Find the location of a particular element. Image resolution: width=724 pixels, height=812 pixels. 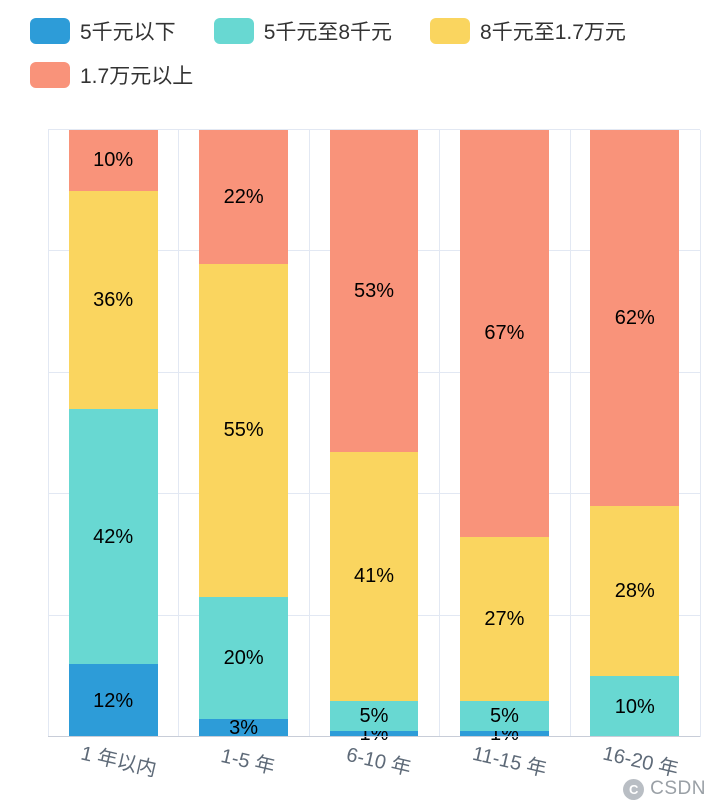

bar-segment: 53% is located at coordinates (374, 291).